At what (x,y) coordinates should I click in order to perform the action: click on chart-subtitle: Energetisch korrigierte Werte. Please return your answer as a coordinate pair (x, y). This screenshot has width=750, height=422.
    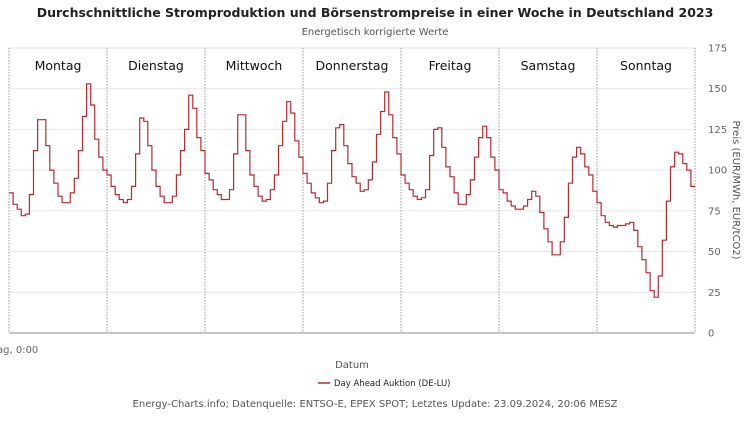
    Looking at the image, I should click on (375, 32).